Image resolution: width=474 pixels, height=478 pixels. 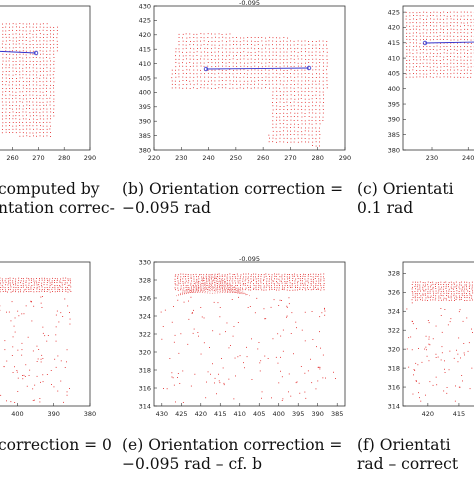 What do you see at coordinates (394, 120) in the screenshot?
I see `y-tick-label-c-7: 390` at bounding box center [394, 120].